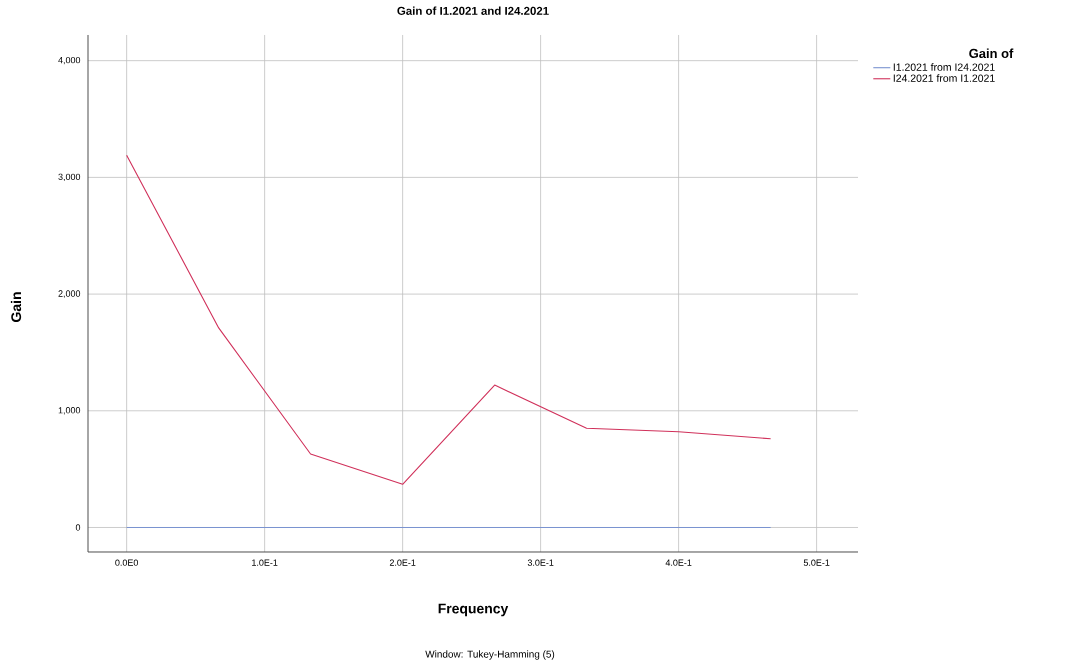 Image resolution: width=1065 pixels, height=667 pixels. What do you see at coordinates (402, 562) in the screenshot?
I see `x-tick-label: 2.0E-1` at bounding box center [402, 562].